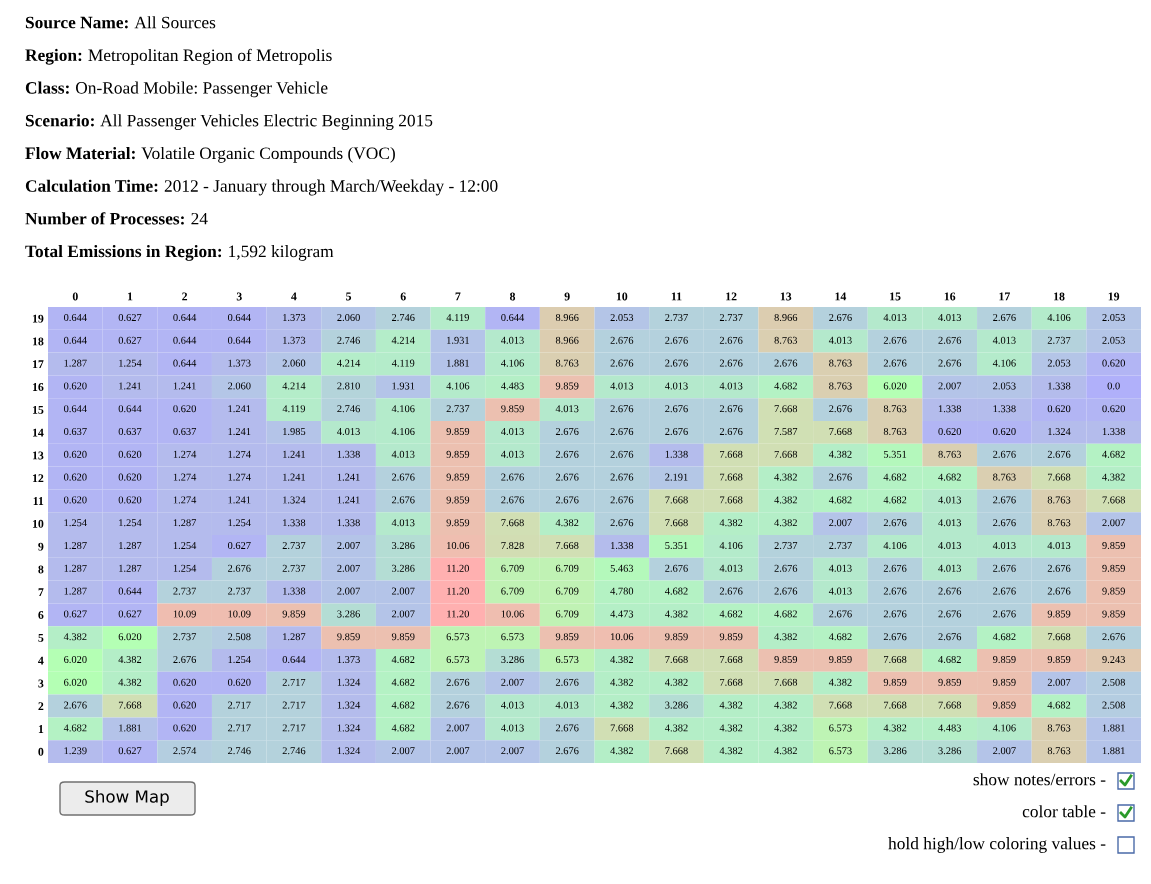 This screenshot has width=1151, height=884. What do you see at coordinates (41, 683) in the screenshot?
I see `y-tick-label: 3` at bounding box center [41, 683].